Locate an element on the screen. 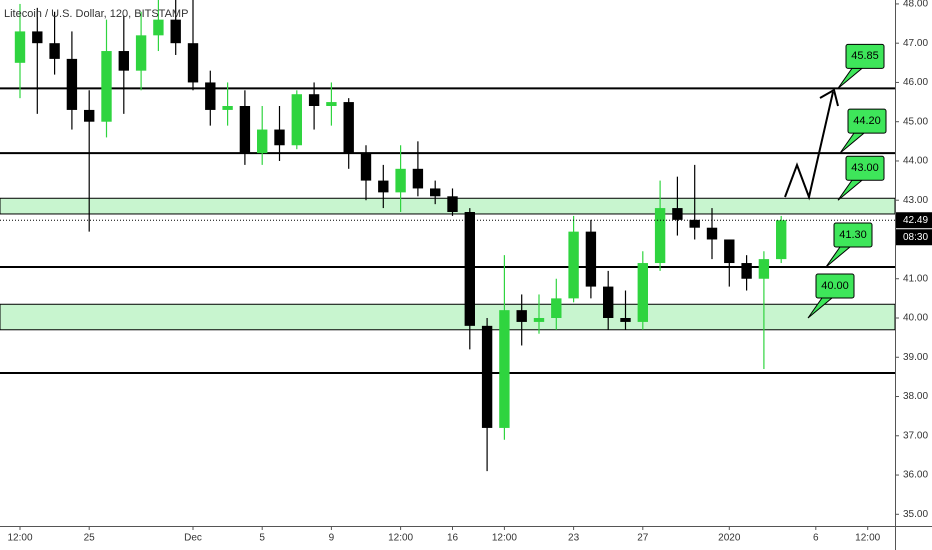 This screenshot has height=550, width=932. y-tick-label: 47.00 is located at coordinates (915, 43).